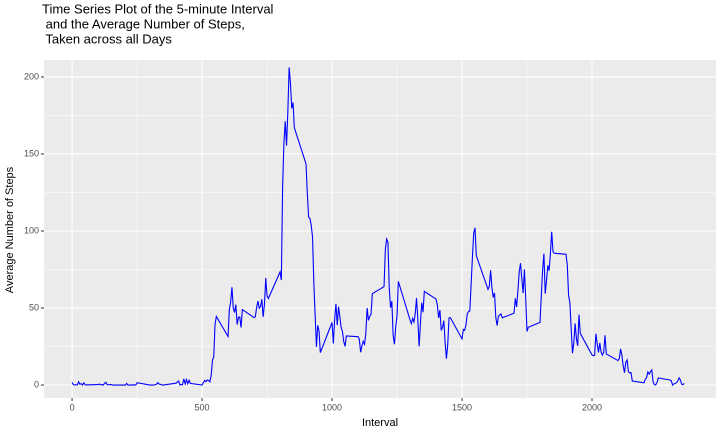  Describe the element at coordinates (72, 407) in the screenshot. I see `x-tick-label: 0` at that location.